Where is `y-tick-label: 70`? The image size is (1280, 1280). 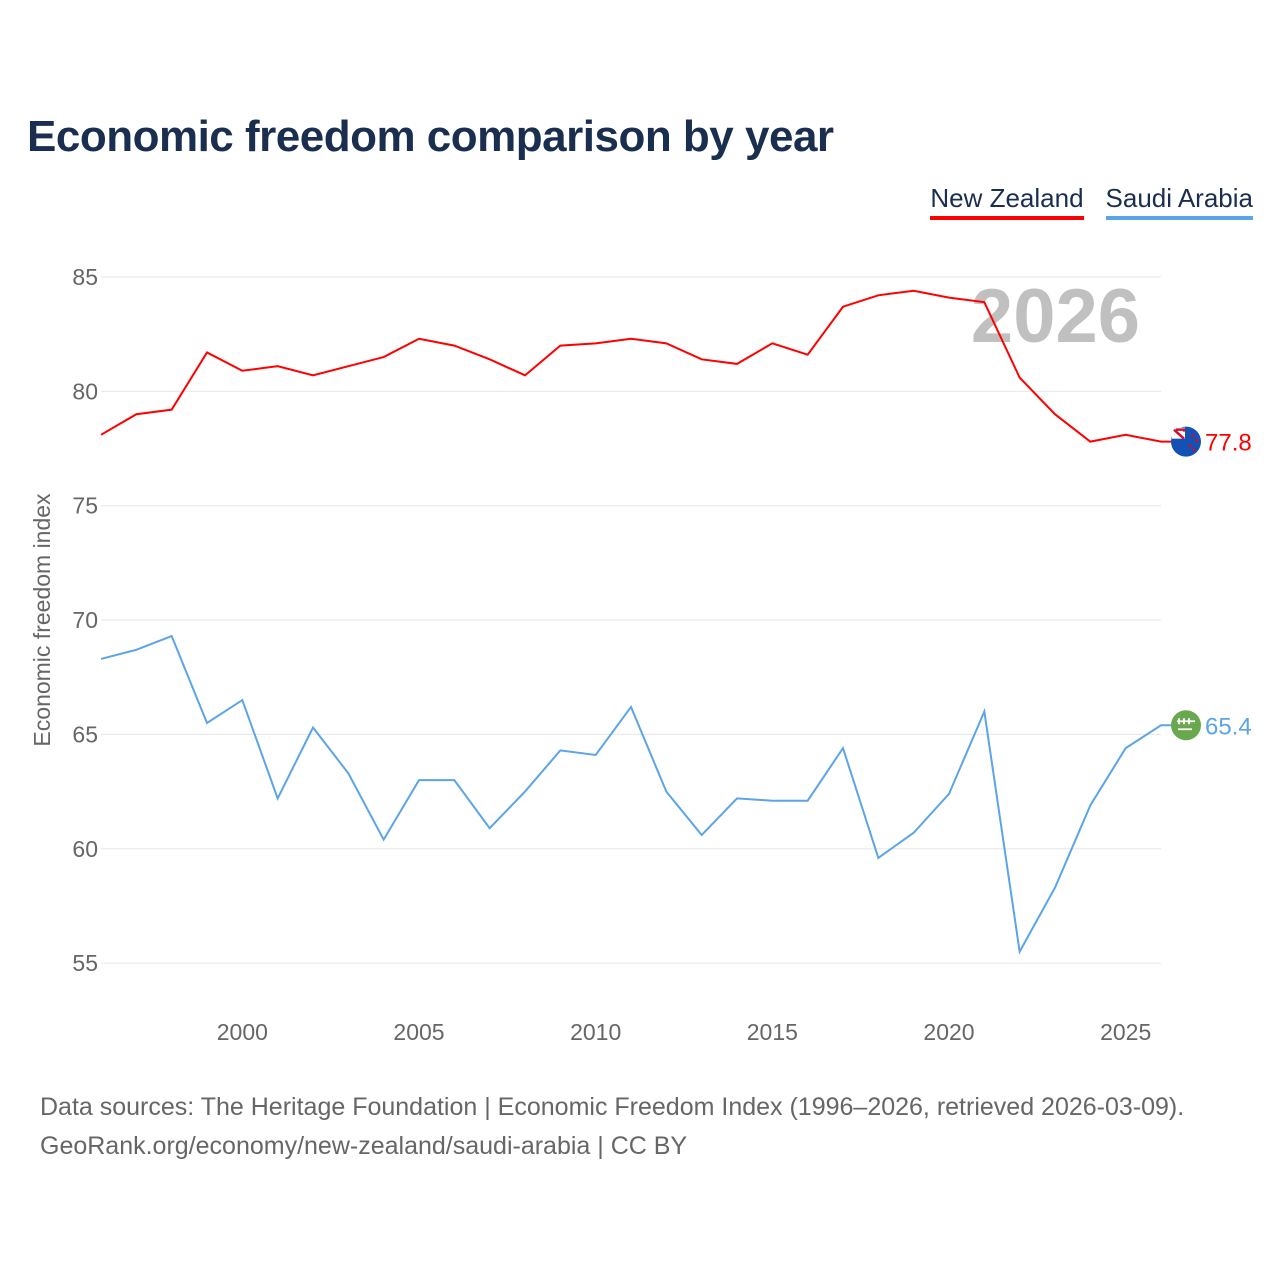 y-tick-label: 70 is located at coordinates (85, 620).